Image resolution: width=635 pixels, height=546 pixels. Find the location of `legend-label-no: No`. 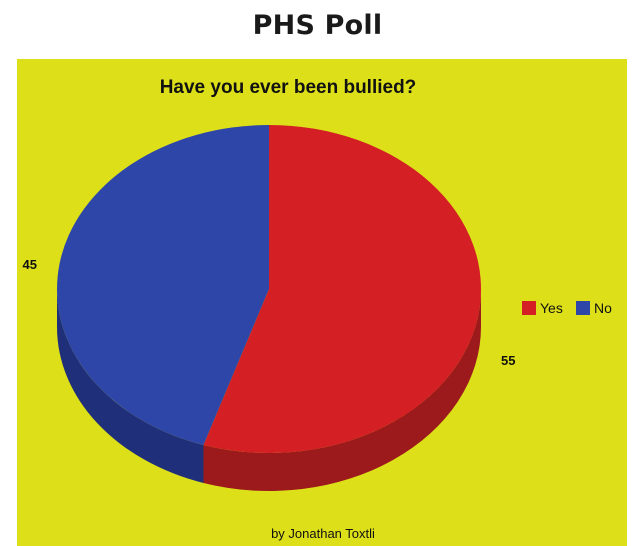

legend-label-no: No is located at coordinates (603, 308).